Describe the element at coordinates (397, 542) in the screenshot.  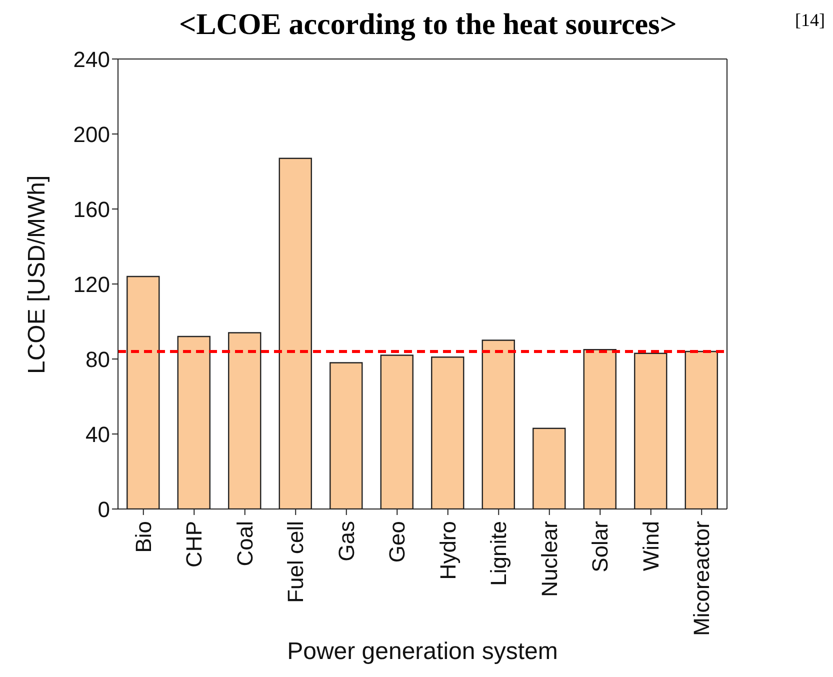
I see `x-tick-label: Geo` at that location.